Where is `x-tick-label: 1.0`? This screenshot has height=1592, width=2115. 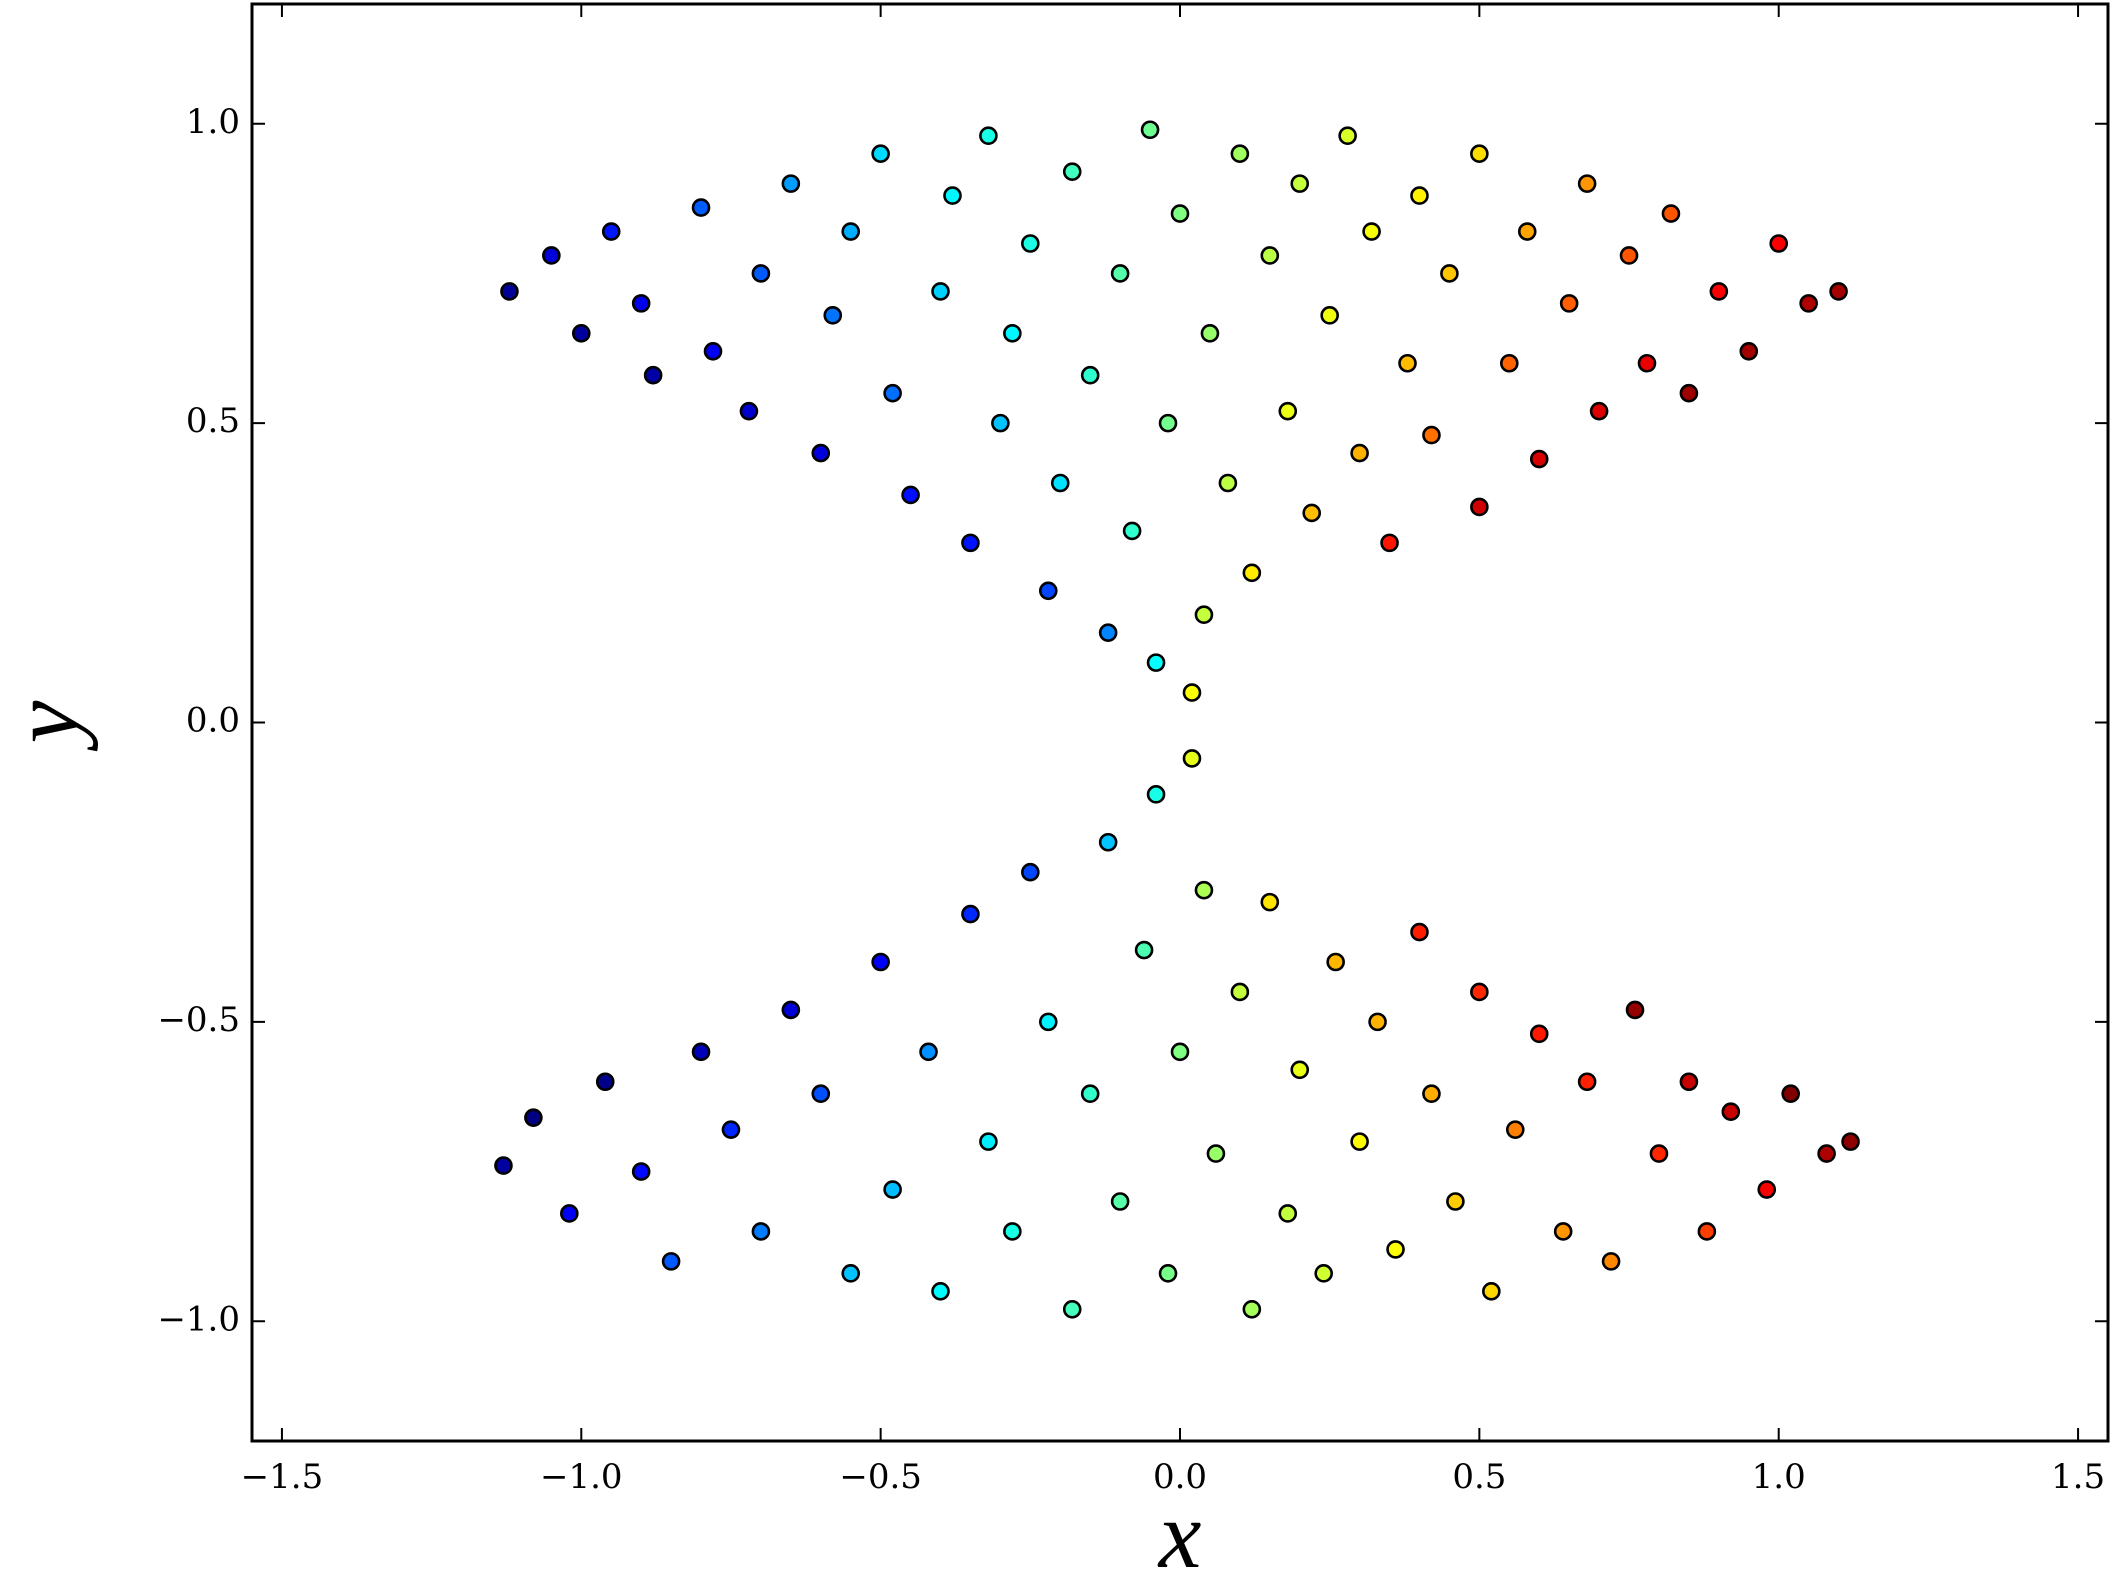 x-tick-label: 1.0 is located at coordinates (1779, 1477).